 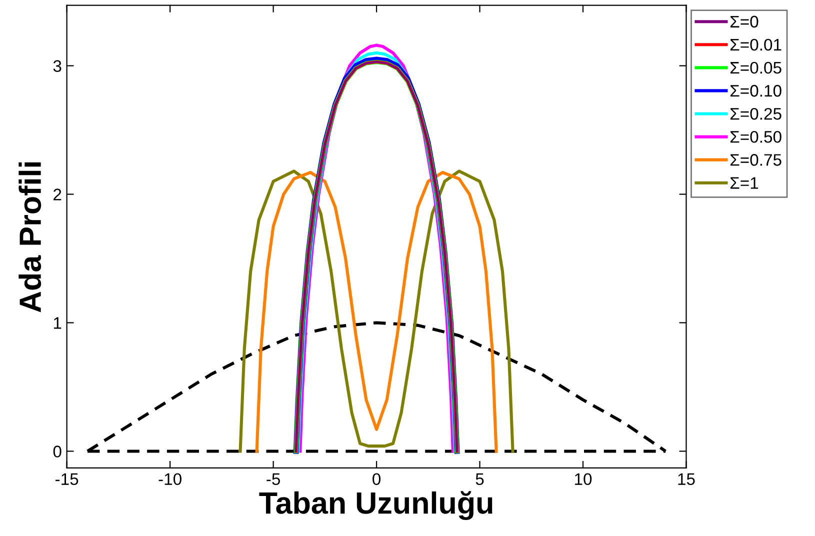 What do you see at coordinates (58, 194) in the screenshot?
I see `y-tick-label: 2` at bounding box center [58, 194].